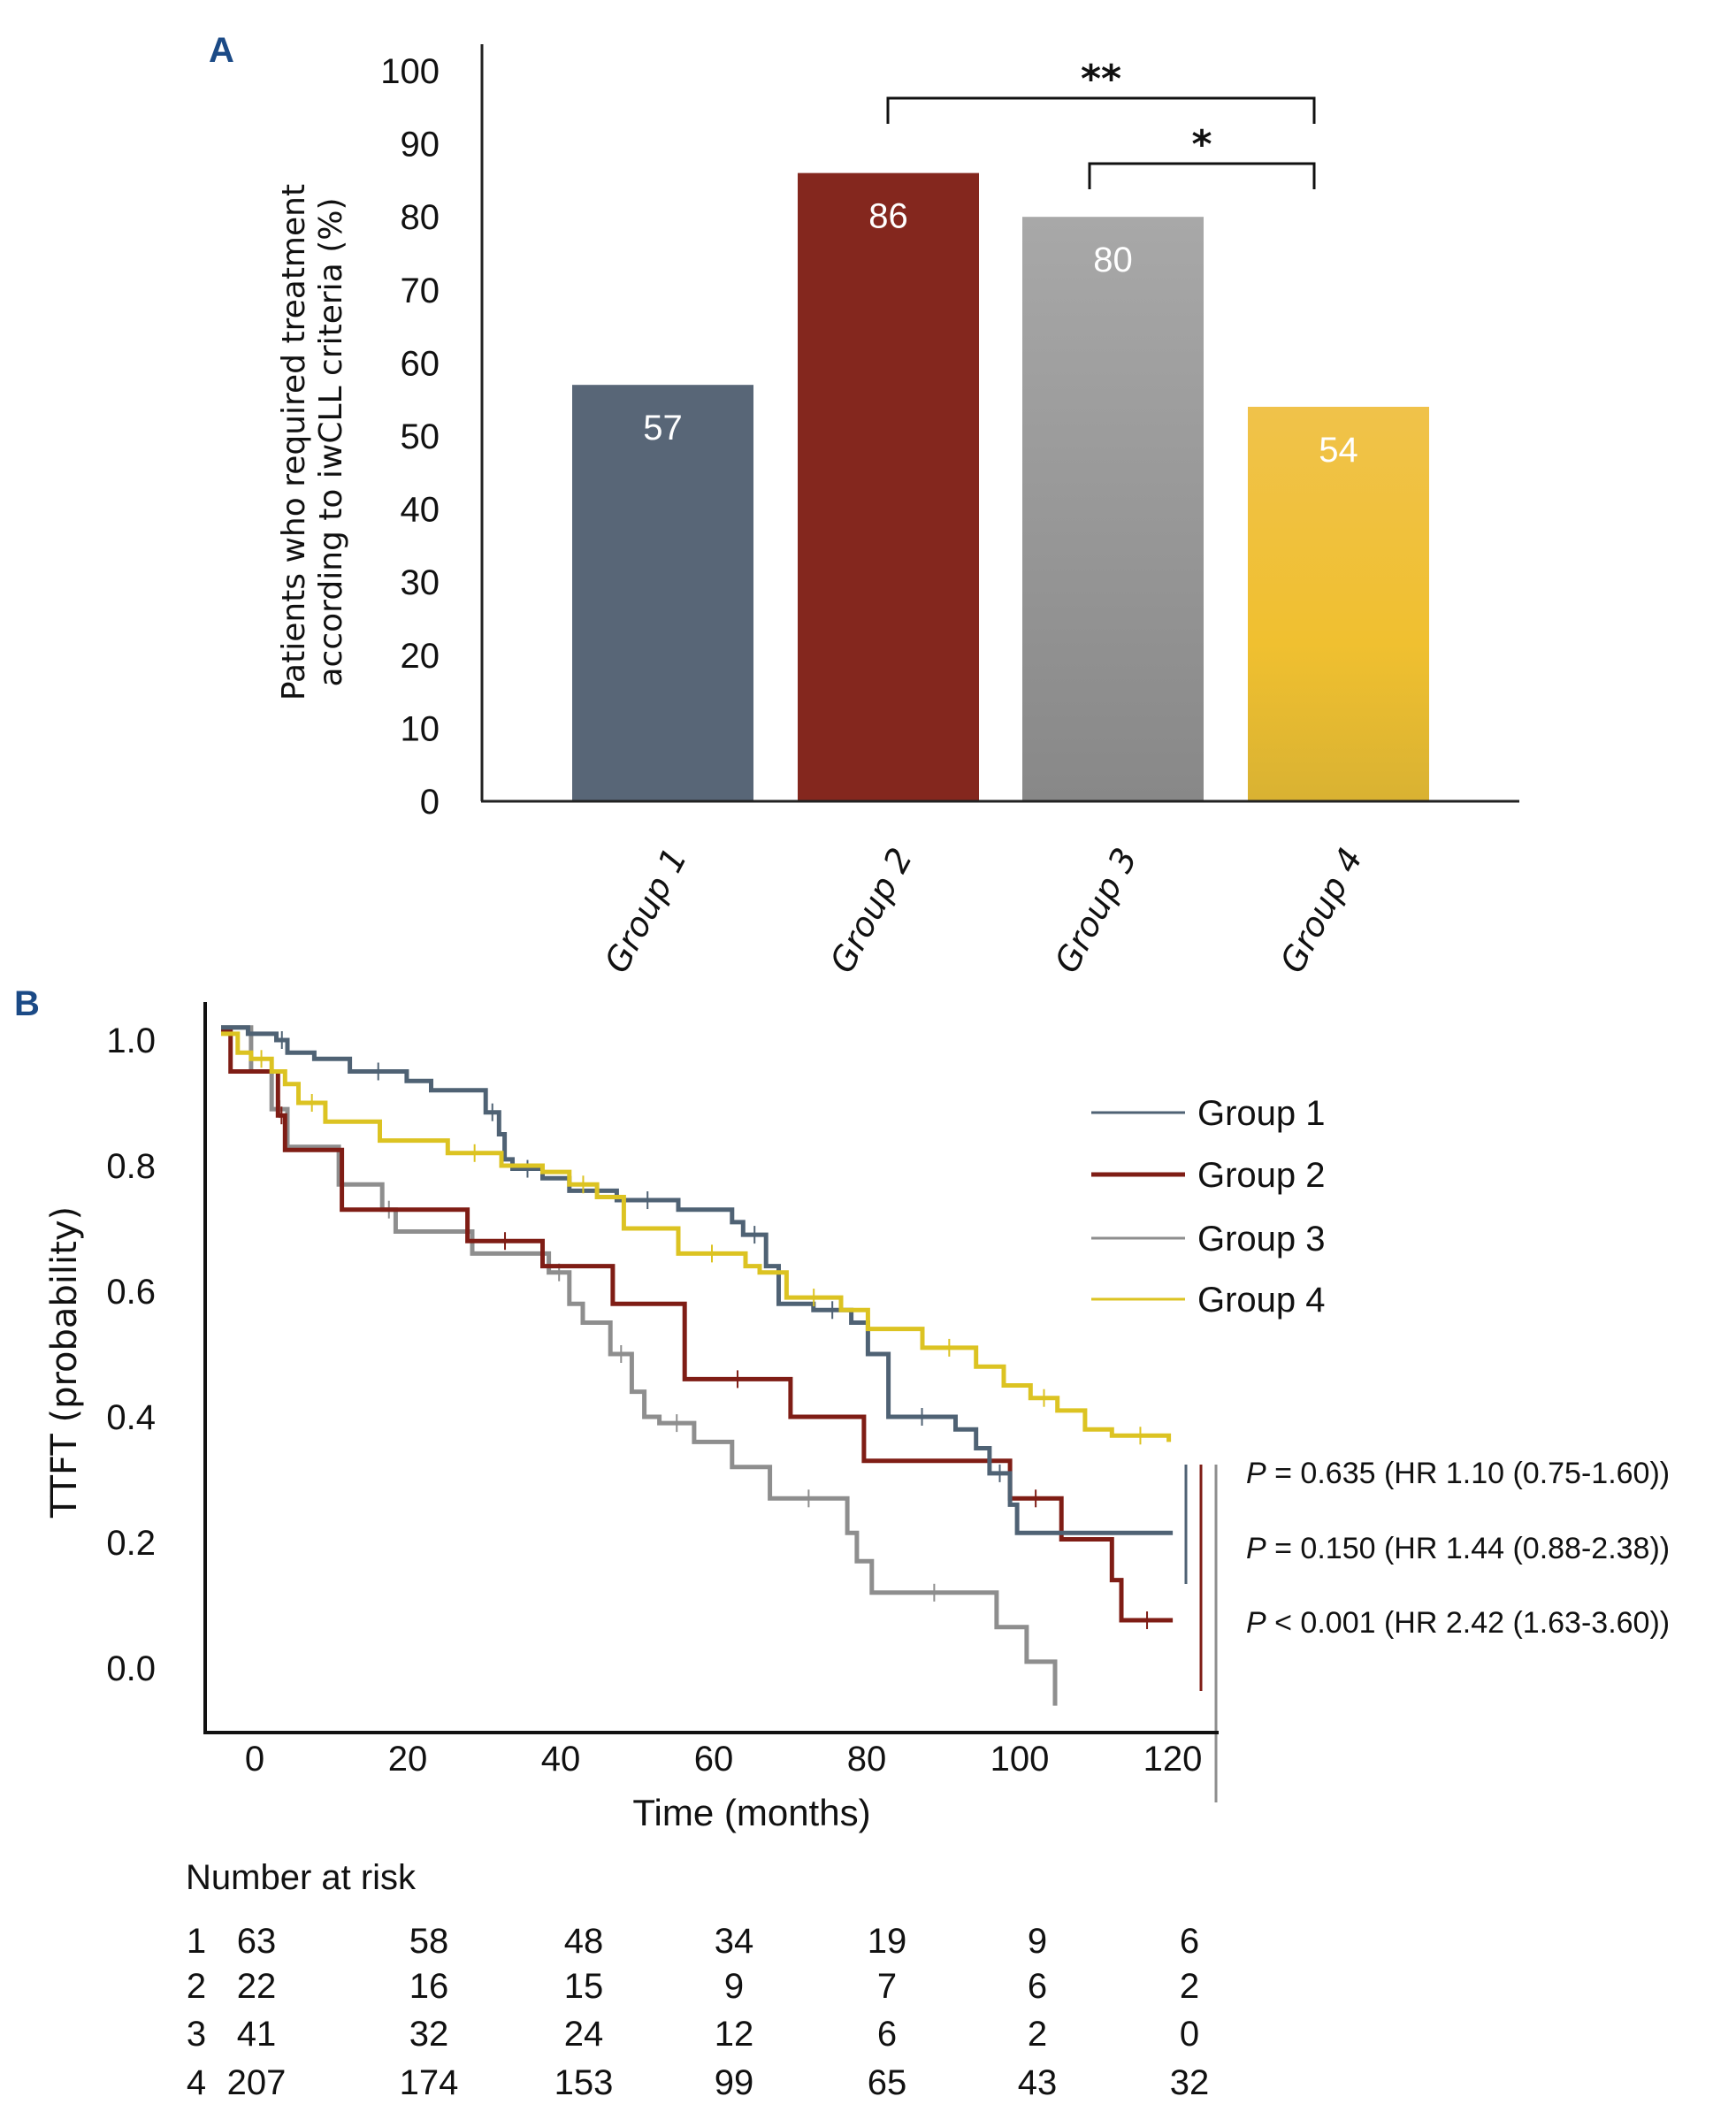 The height and width of the screenshot is (2127, 1736). Describe the element at coordinates (887, 1941) in the screenshot. I see `risk-count: 19` at that location.